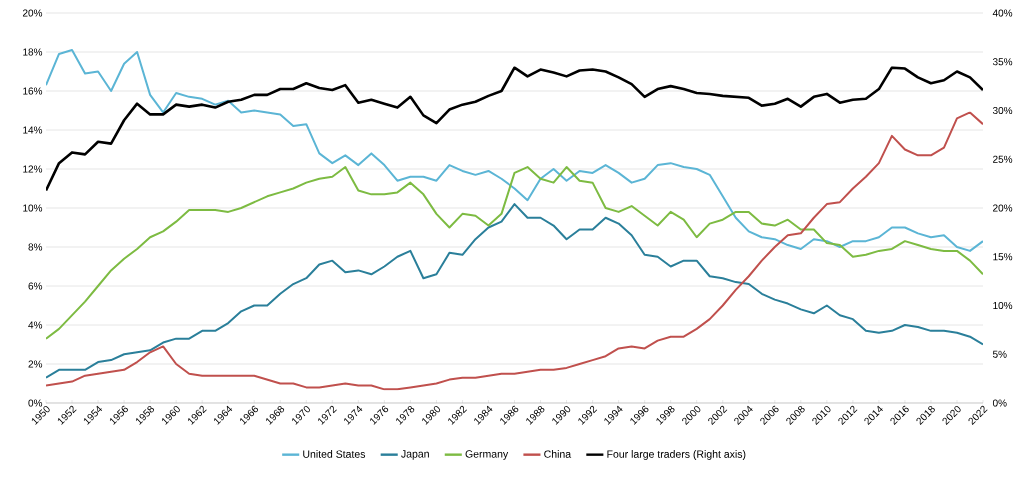 The height and width of the screenshot is (480, 1024). What do you see at coordinates (334, 454) in the screenshot?
I see `legend-label: United States` at bounding box center [334, 454].